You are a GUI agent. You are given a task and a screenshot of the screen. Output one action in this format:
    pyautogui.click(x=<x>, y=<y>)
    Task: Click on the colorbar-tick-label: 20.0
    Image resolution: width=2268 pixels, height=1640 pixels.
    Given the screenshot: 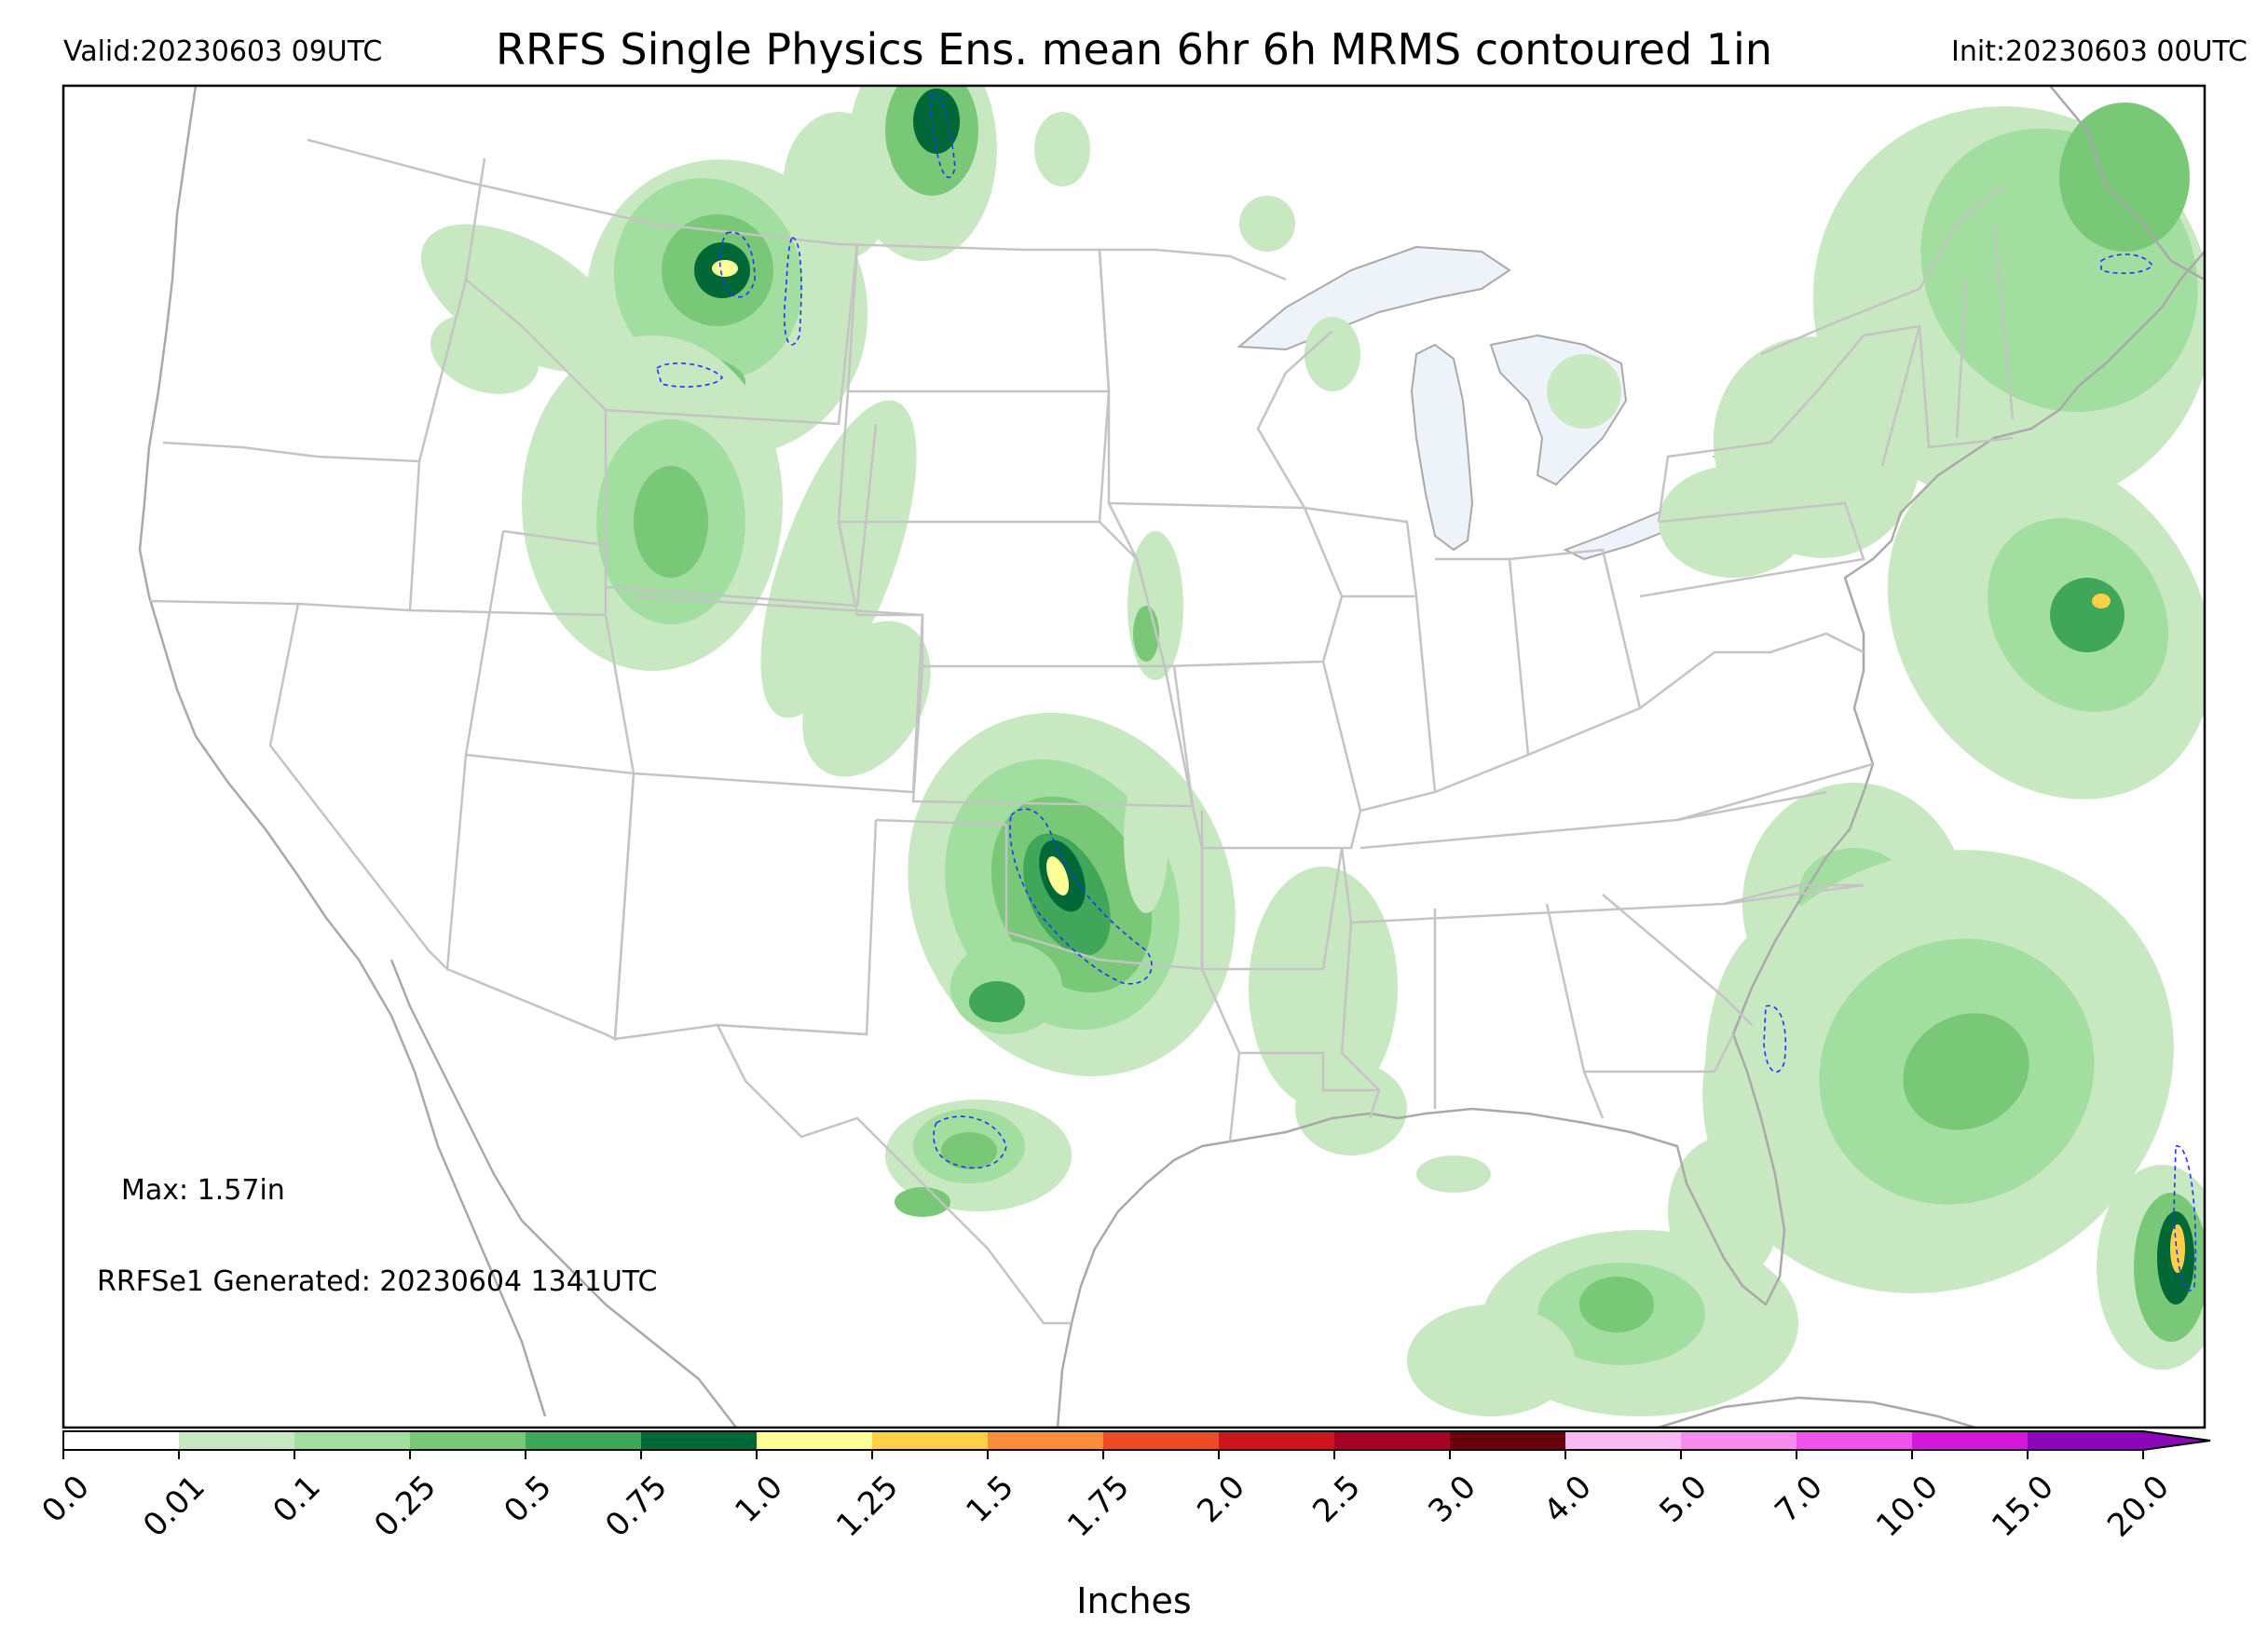 What is the action you would take?
    pyautogui.click(x=2138, y=1507)
    